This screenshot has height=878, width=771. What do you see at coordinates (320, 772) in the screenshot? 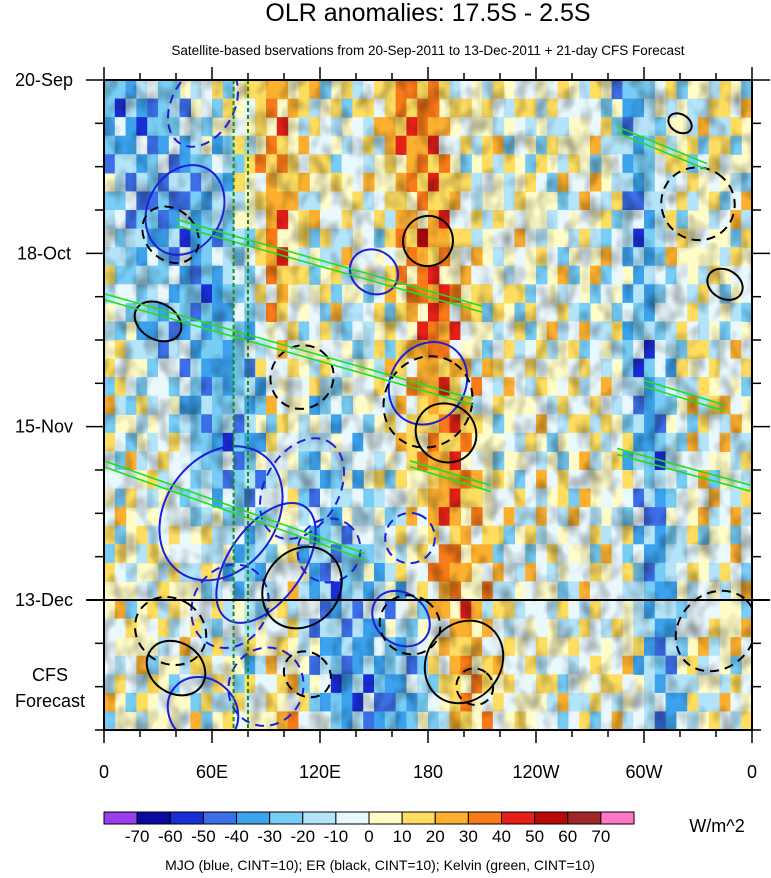
I see `x-tick-label-2: 120E` at bounding box center [320, 772].